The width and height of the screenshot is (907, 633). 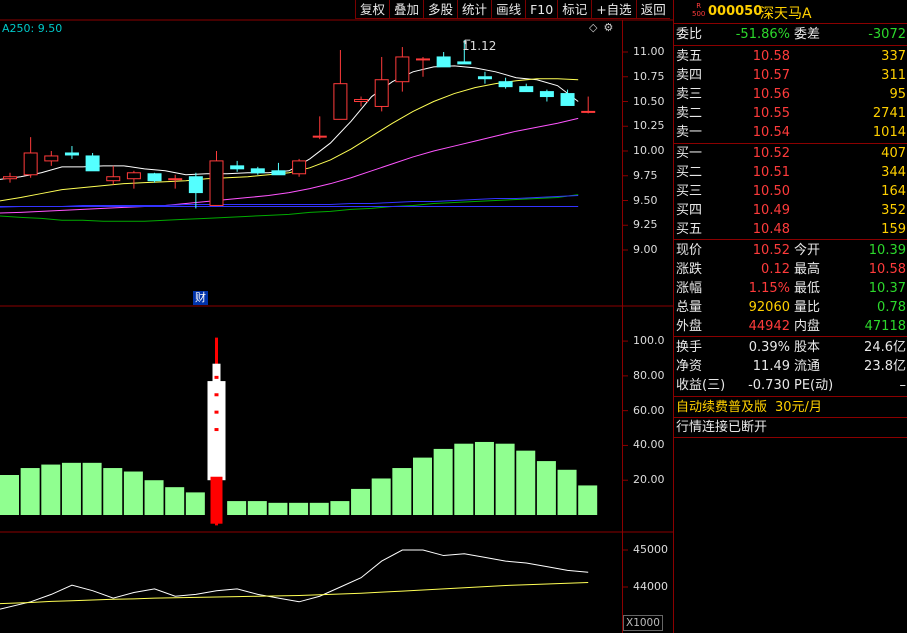 I want to click on fundamental-row: 换手 0.39% 股本 24.6亿, so click(x=791, y=347).